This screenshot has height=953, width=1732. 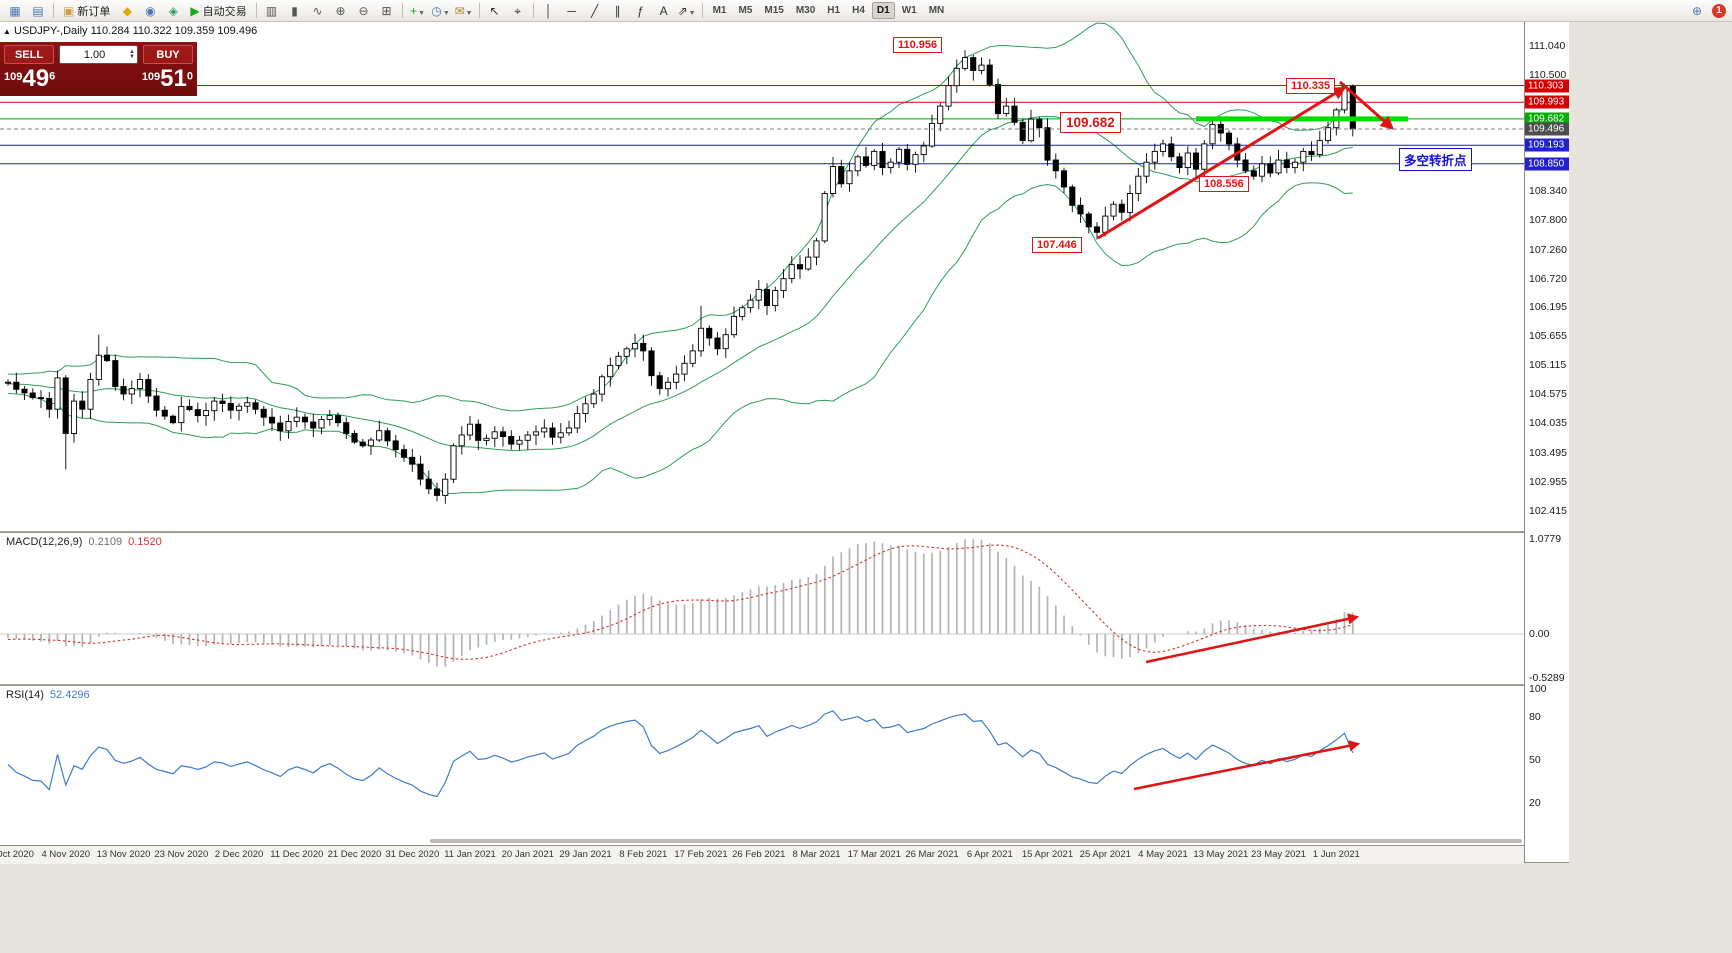 What do you see at coordinates (834, 10) in the screenshot?
I see `timeframe-h1: H1` at bounding box center [834, 10].